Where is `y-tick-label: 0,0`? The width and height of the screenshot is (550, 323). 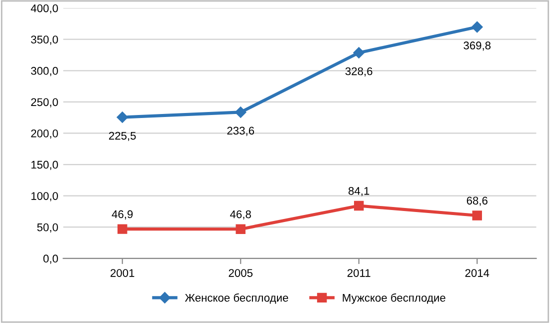
y-tick-label: 0,0 is located at coordinates (50, 259).